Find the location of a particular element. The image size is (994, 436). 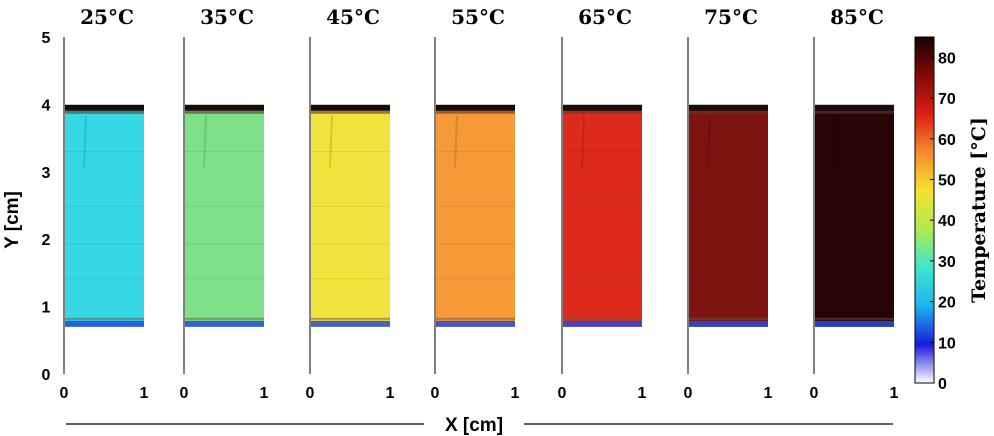

colorbar-tick-label: 20 is located at coordinates (947, 303).